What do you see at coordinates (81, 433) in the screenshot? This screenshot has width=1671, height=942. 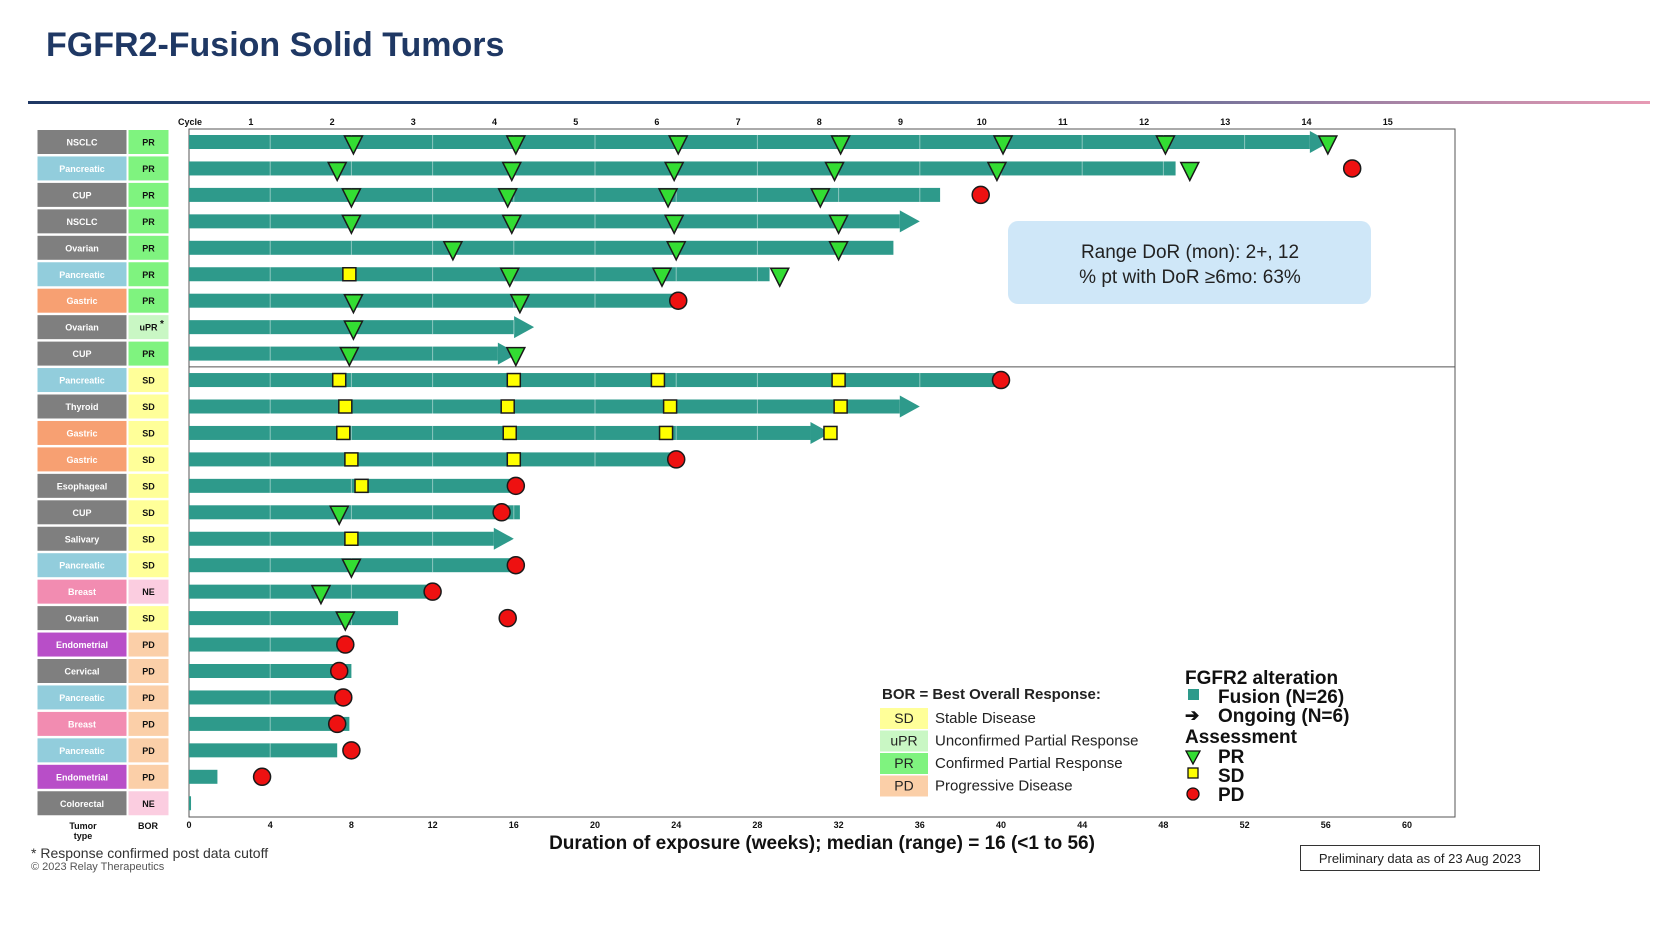 I see `tumor-type-label: Gastric` at bounding box center [81, 433].